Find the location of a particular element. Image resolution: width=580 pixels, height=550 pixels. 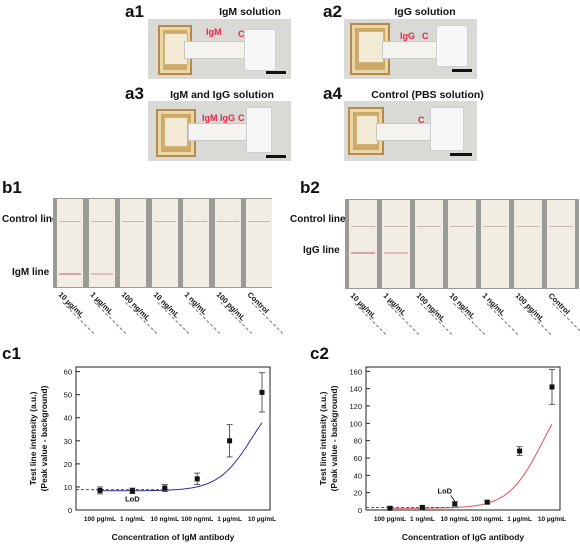

y-tick-label: 140 is located at coordinates (355, 389).